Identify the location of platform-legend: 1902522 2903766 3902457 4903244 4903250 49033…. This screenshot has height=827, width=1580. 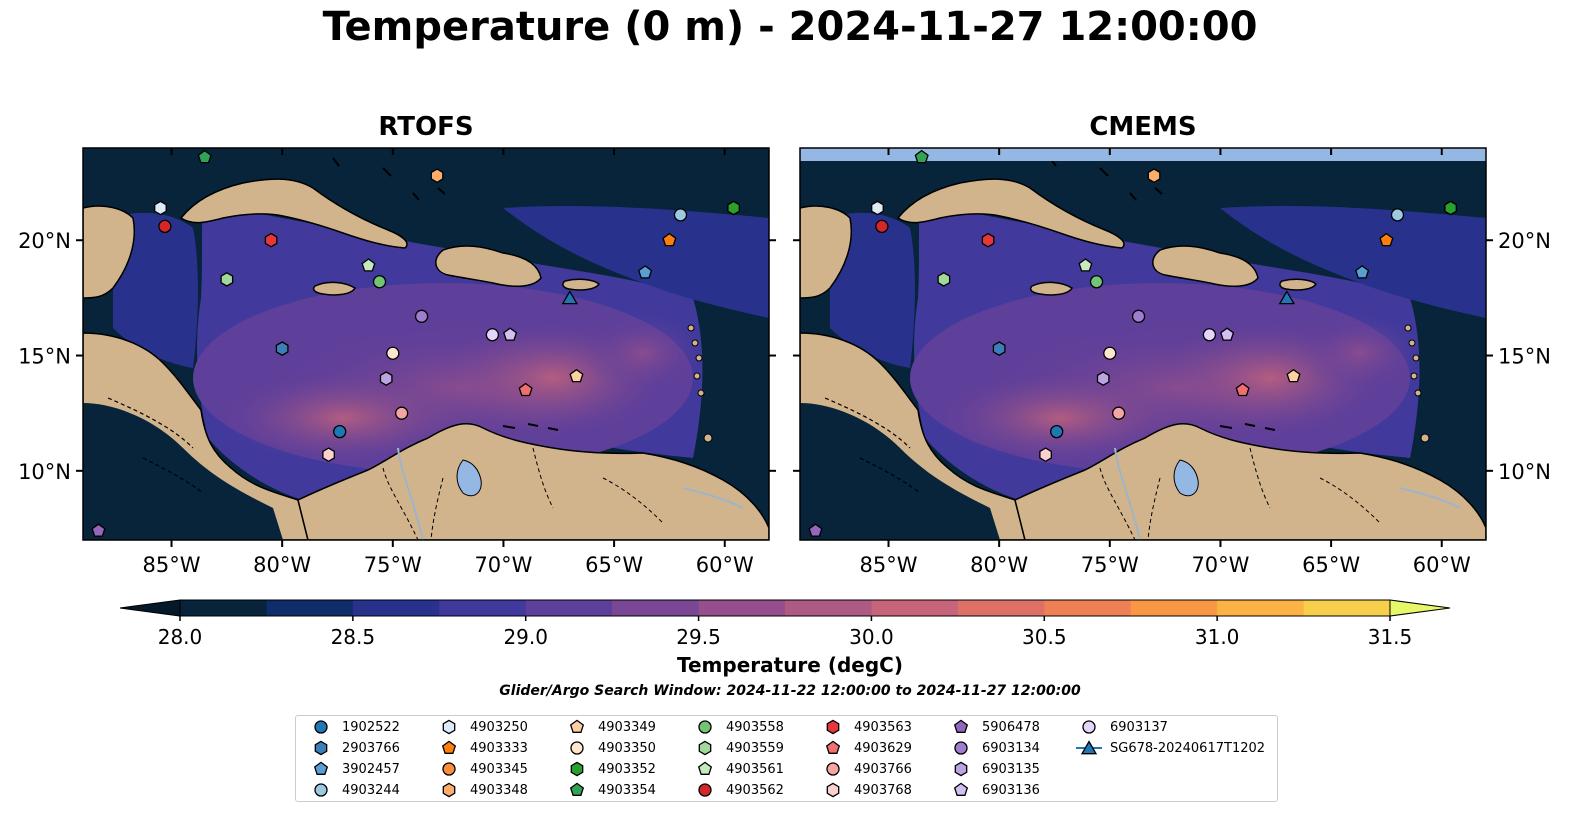
(786, 758).